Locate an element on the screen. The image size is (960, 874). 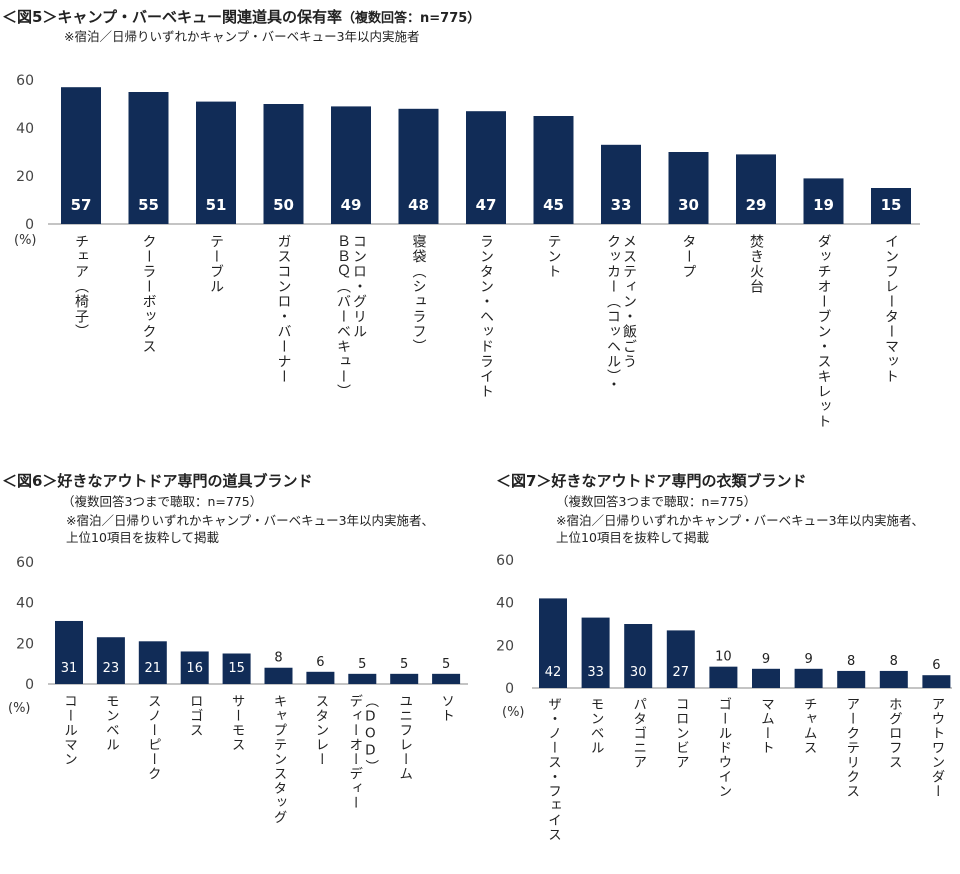
fig7-category-label: モンベル is located at coordinates (595, 726).